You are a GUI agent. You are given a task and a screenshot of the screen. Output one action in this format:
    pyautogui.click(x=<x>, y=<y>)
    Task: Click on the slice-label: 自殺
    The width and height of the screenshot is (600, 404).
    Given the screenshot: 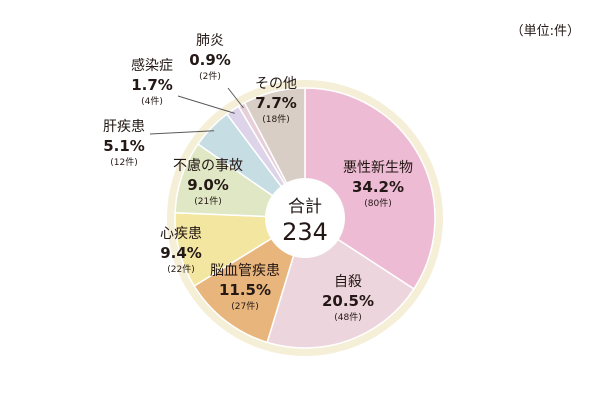 What is the action you would take?
    pyautogui.click(x=348, y=282)
    